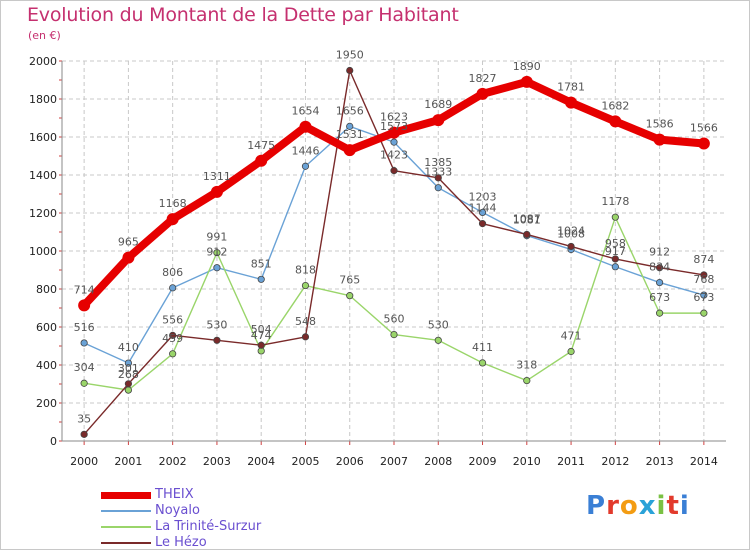  I want to click on data-label: 1950, so click(350, 55).